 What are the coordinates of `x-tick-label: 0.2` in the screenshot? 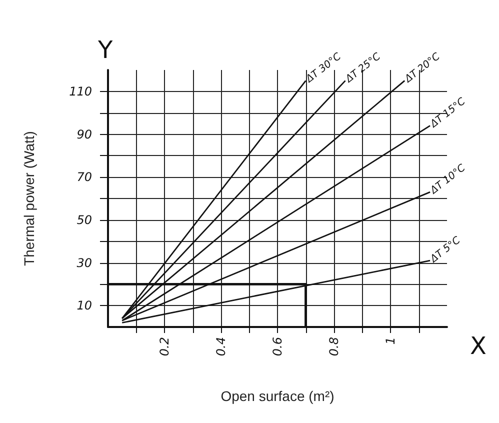 It's located at (165, 346).